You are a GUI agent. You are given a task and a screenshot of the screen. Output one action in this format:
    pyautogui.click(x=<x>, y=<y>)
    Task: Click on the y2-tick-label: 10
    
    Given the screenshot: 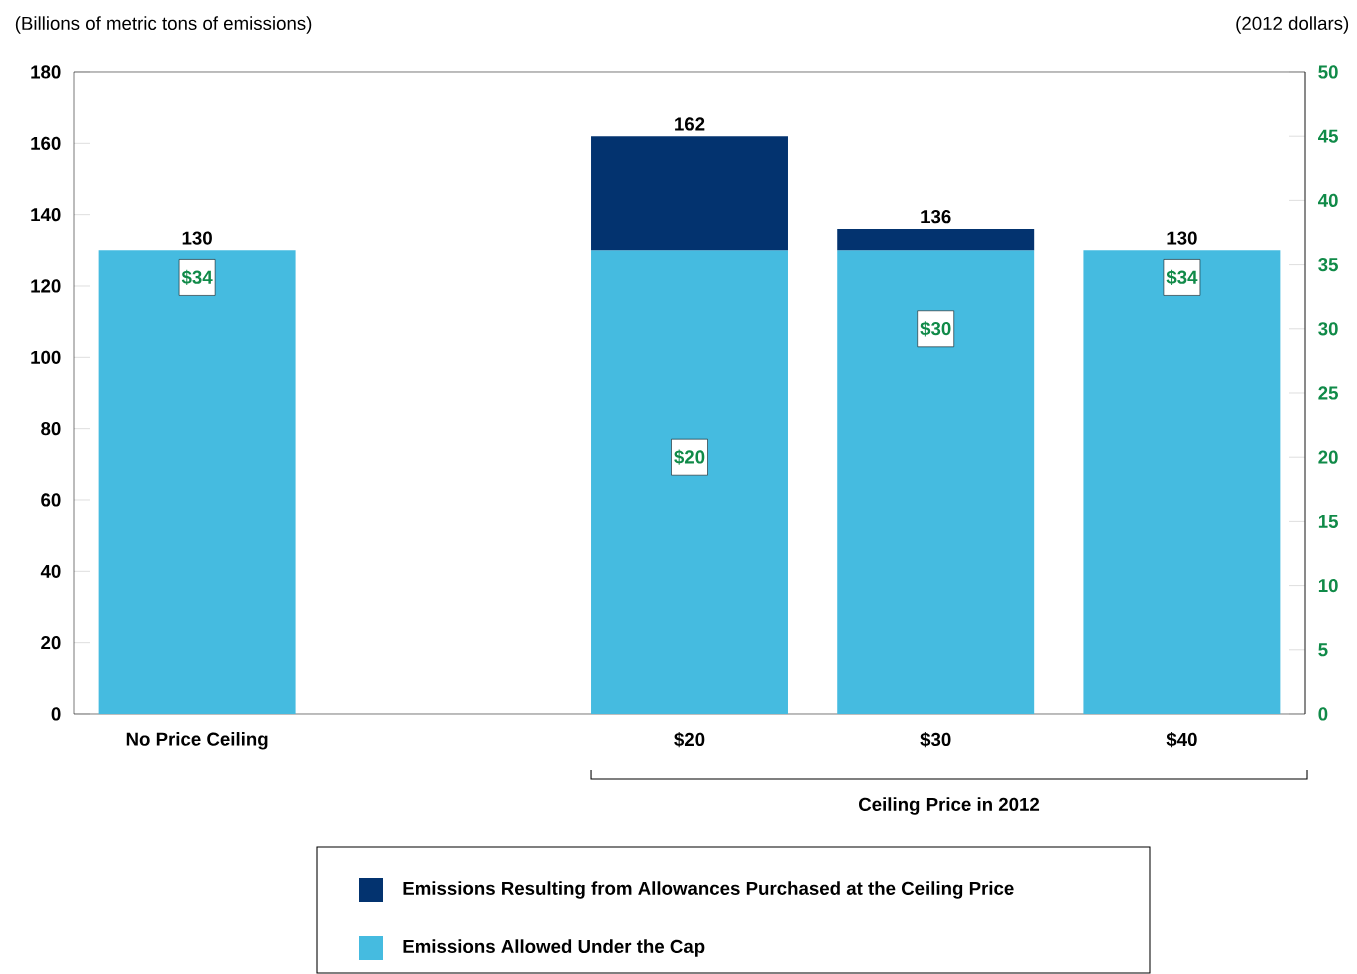 What is the action you would take?
    pyautogui.click(x=1328, y=585)
    